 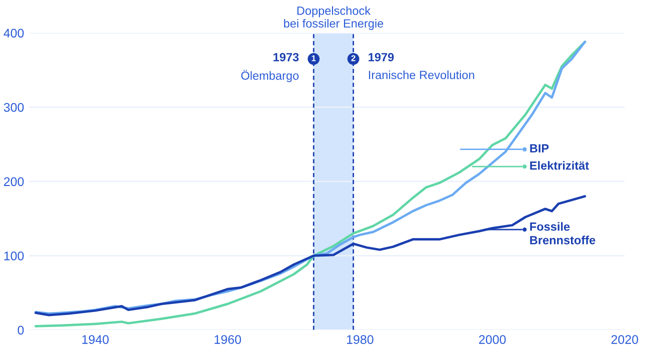 What do you see at coordinates (539, 148) in the screenshot?
I see `legend-label: BIP` at bounding box center [539, 148].